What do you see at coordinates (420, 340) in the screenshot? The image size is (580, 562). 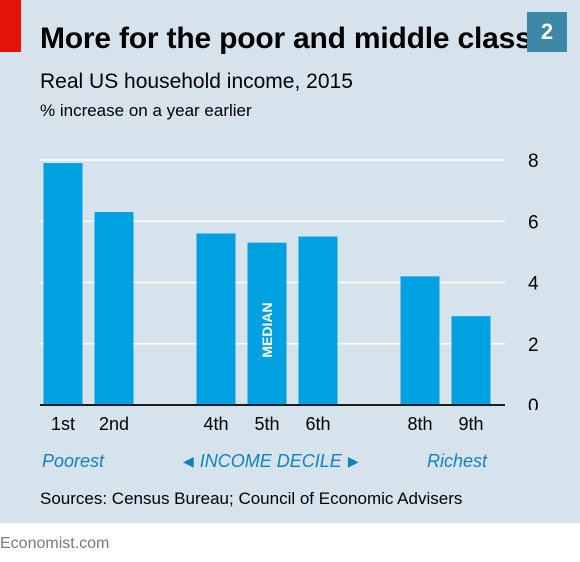 I see `bar-8th` at bounding box center [420, 340].